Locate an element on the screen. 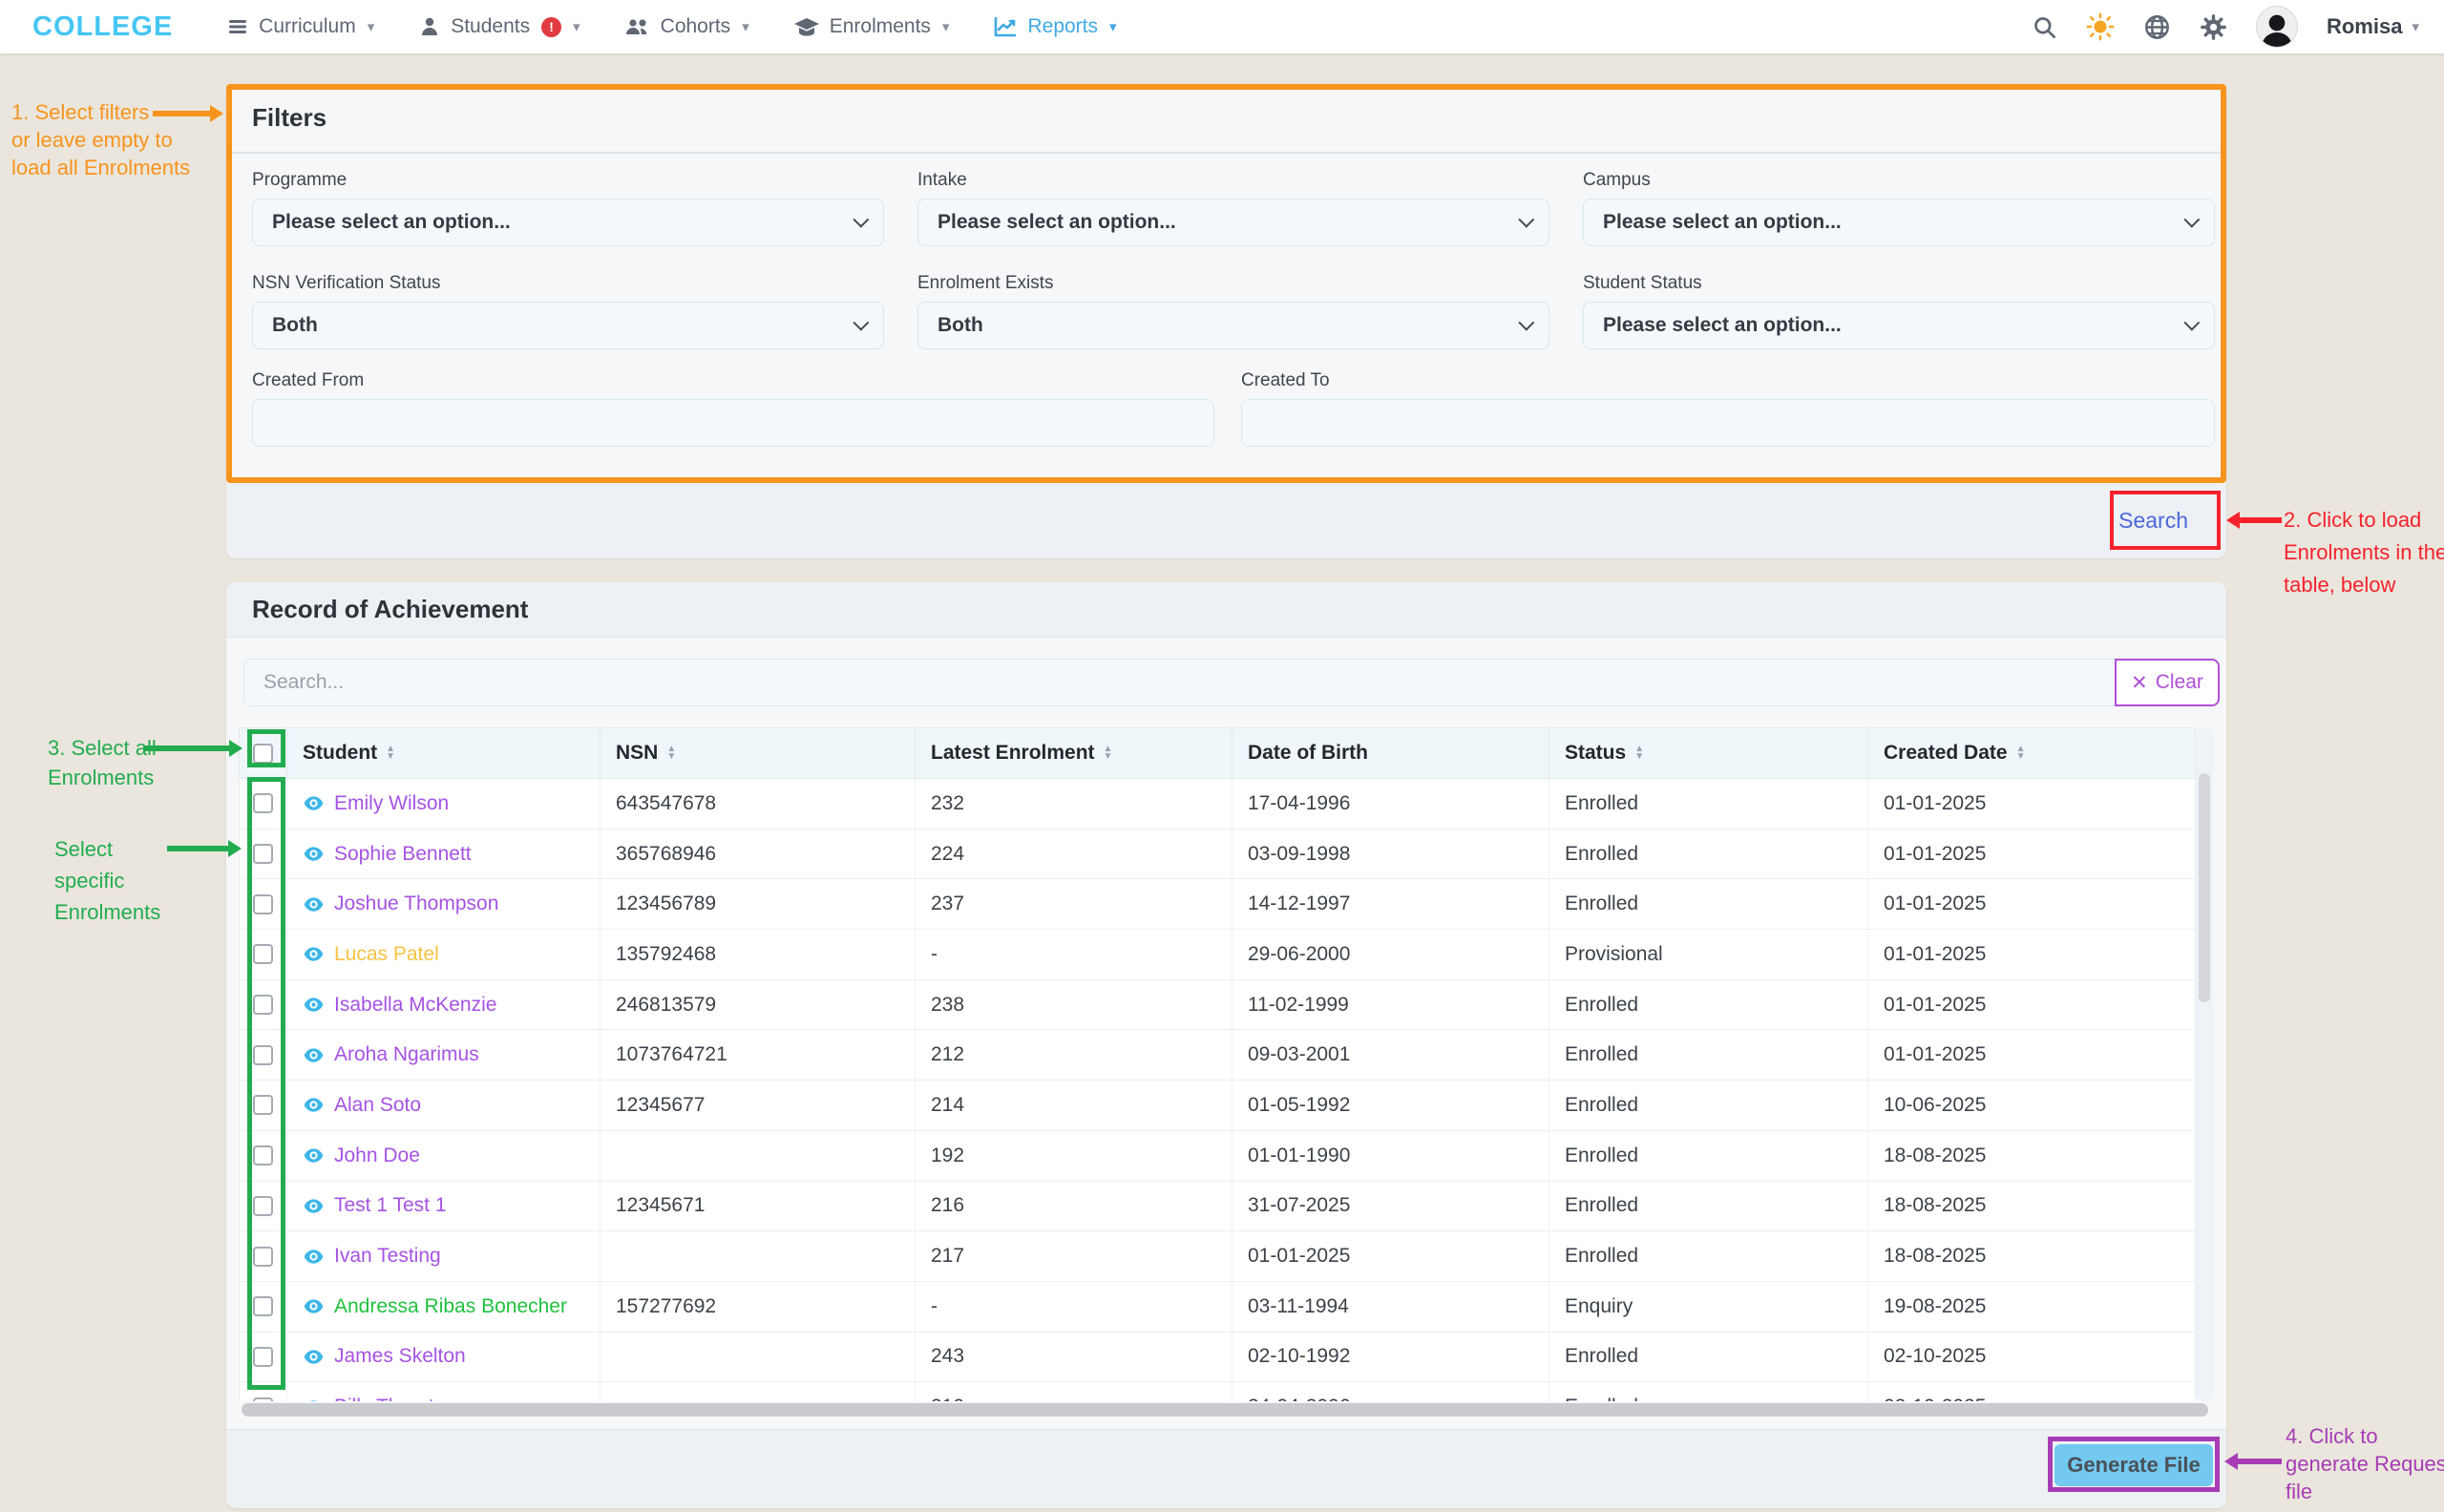 Image resolution: width=2444 pixels, height=1512 pixels. clear-button: ✕ Clear is located at coordinates (2167, 682).